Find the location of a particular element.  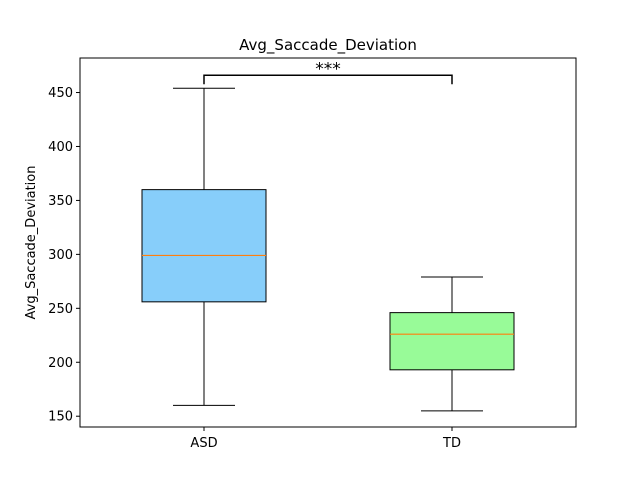

significance-label: *** is located at coordinates (328, 69).